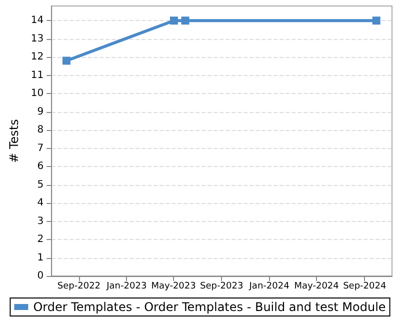 The image size is (400, 320). Describe the element at coordinates (14, 141) in the screenshot. I see `y-axis-title: # Tests` at that location.